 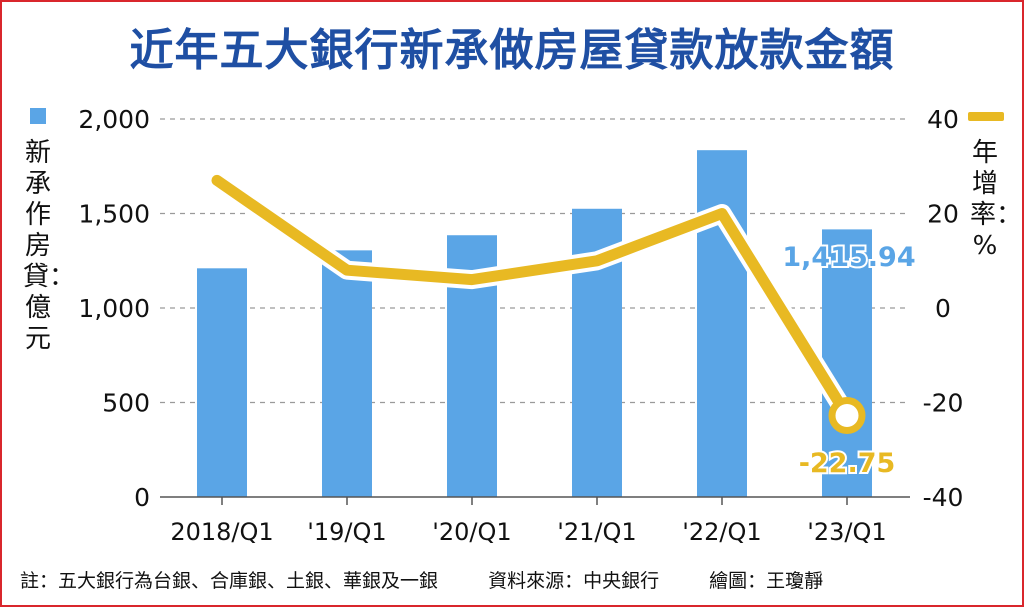 What do you see at coordinates (49, 246) in the screenshot?
I see `left-axis-title: 新承作房貸：億元` at bounding box center [49, 246].